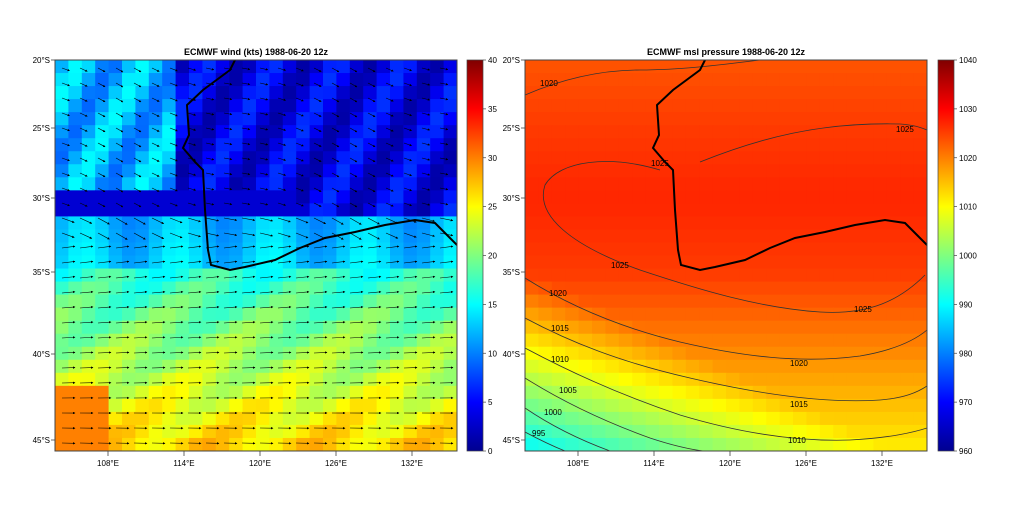  What do you see at coordinates (568, 390) in the screenshot?
I see `isobar-label: 1005` at bounding box center [568, 390].